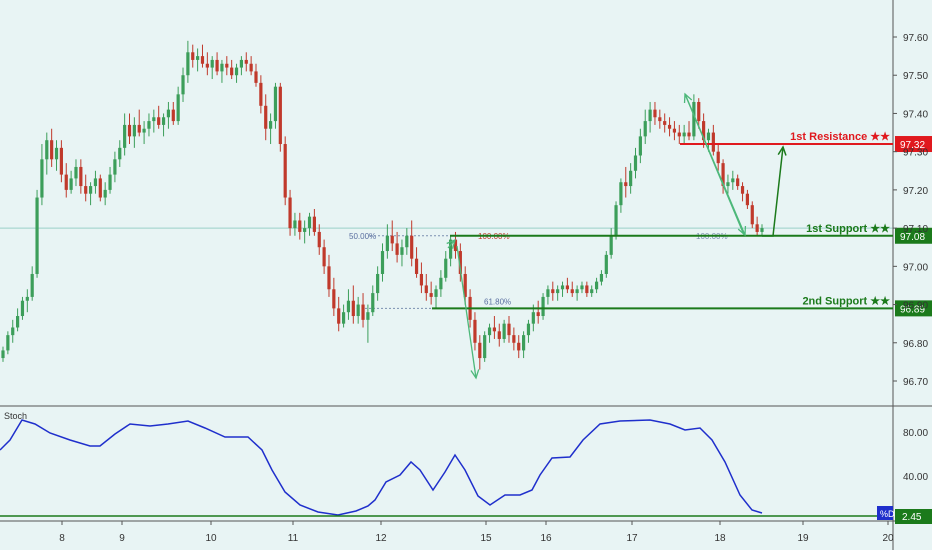  Describe the element at coordinates (913, 144) in the screenshot. I see `price-badge` at that location.